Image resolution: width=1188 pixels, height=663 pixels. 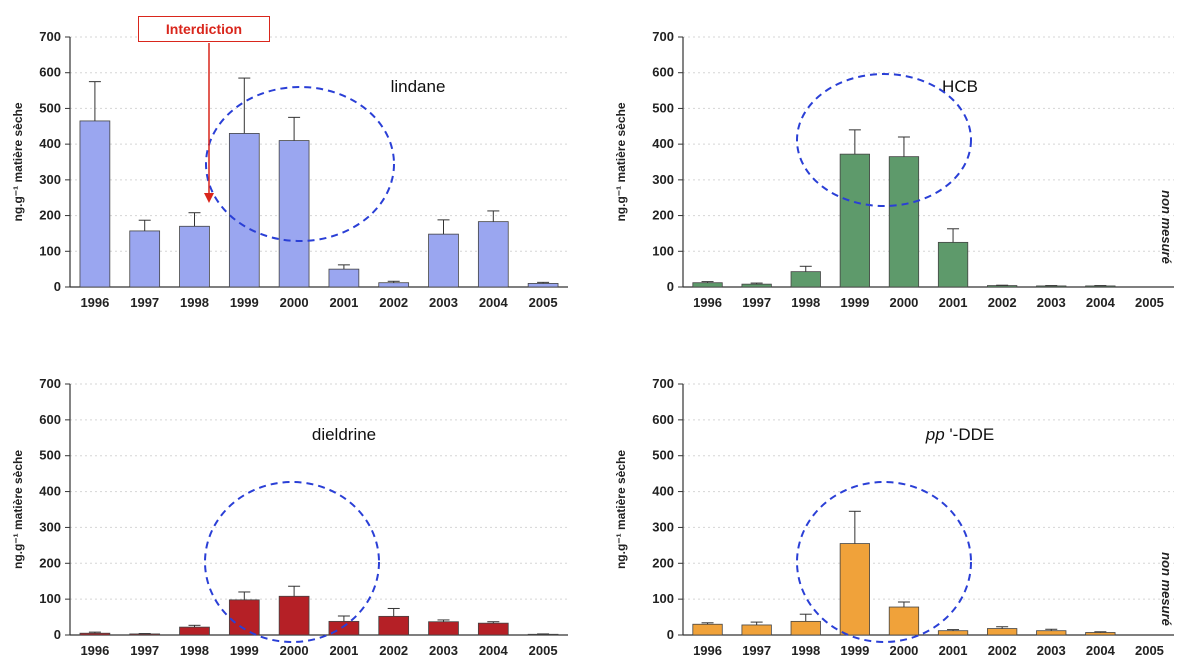 I want to click on chart-title: HCB, so click(x=960, y=86).